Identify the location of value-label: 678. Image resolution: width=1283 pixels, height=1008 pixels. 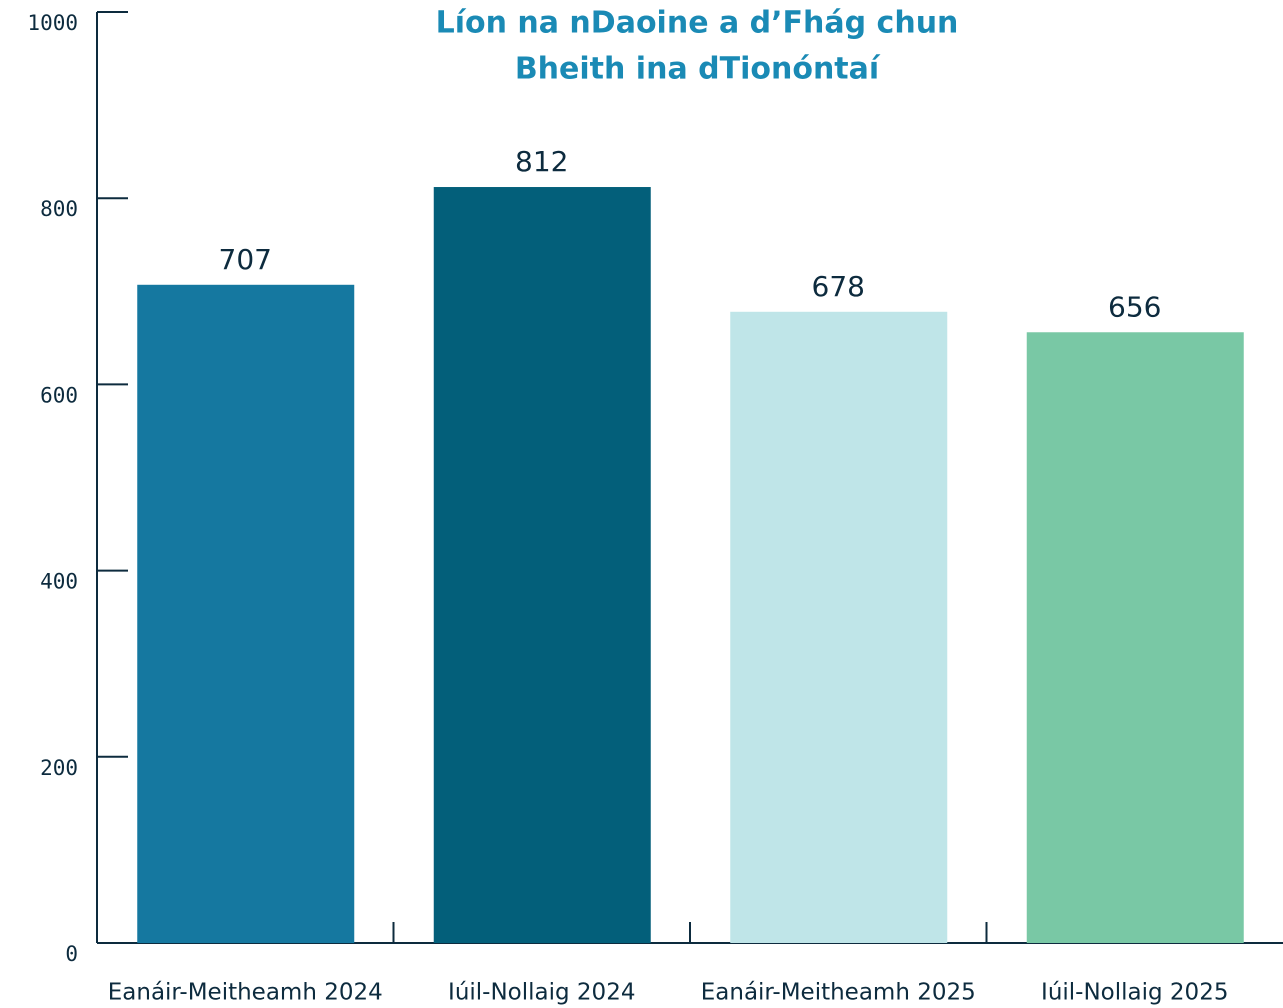
(838, 286).